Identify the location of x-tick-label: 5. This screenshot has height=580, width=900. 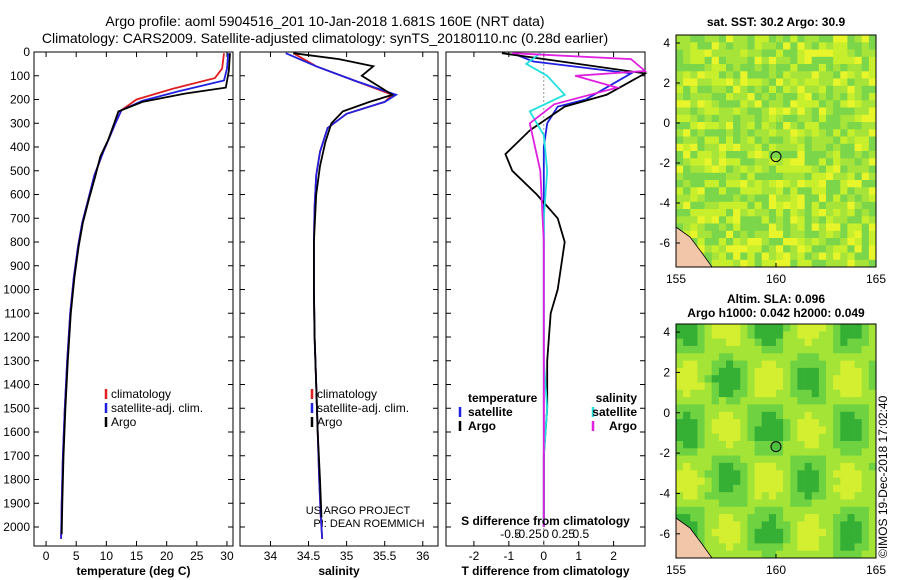
(76, 556).